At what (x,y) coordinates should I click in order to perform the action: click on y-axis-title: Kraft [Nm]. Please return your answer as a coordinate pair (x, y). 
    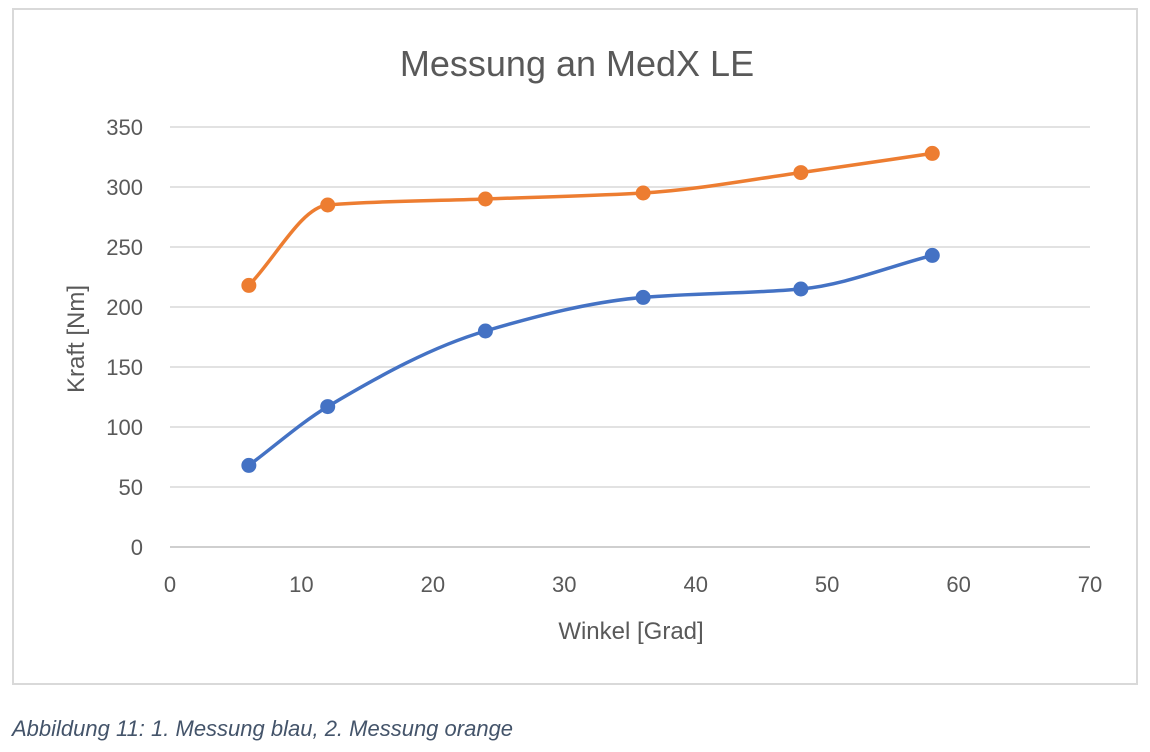
    Looking at the image, I should click on (76, 339).